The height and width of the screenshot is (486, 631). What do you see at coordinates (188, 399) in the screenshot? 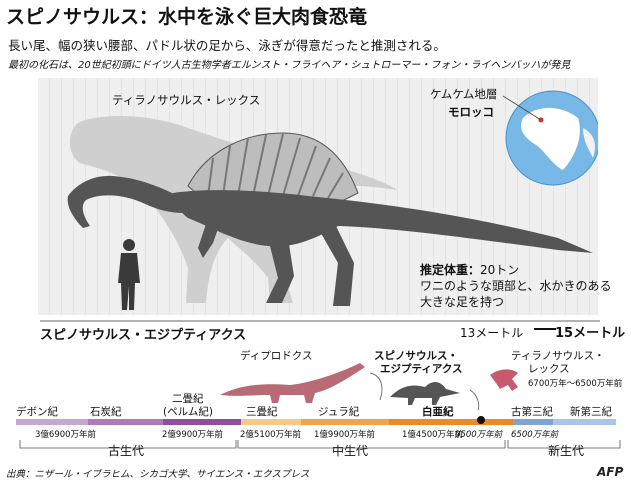
I see `period-permian: 二畳紀` at bounding box center [188, 399].